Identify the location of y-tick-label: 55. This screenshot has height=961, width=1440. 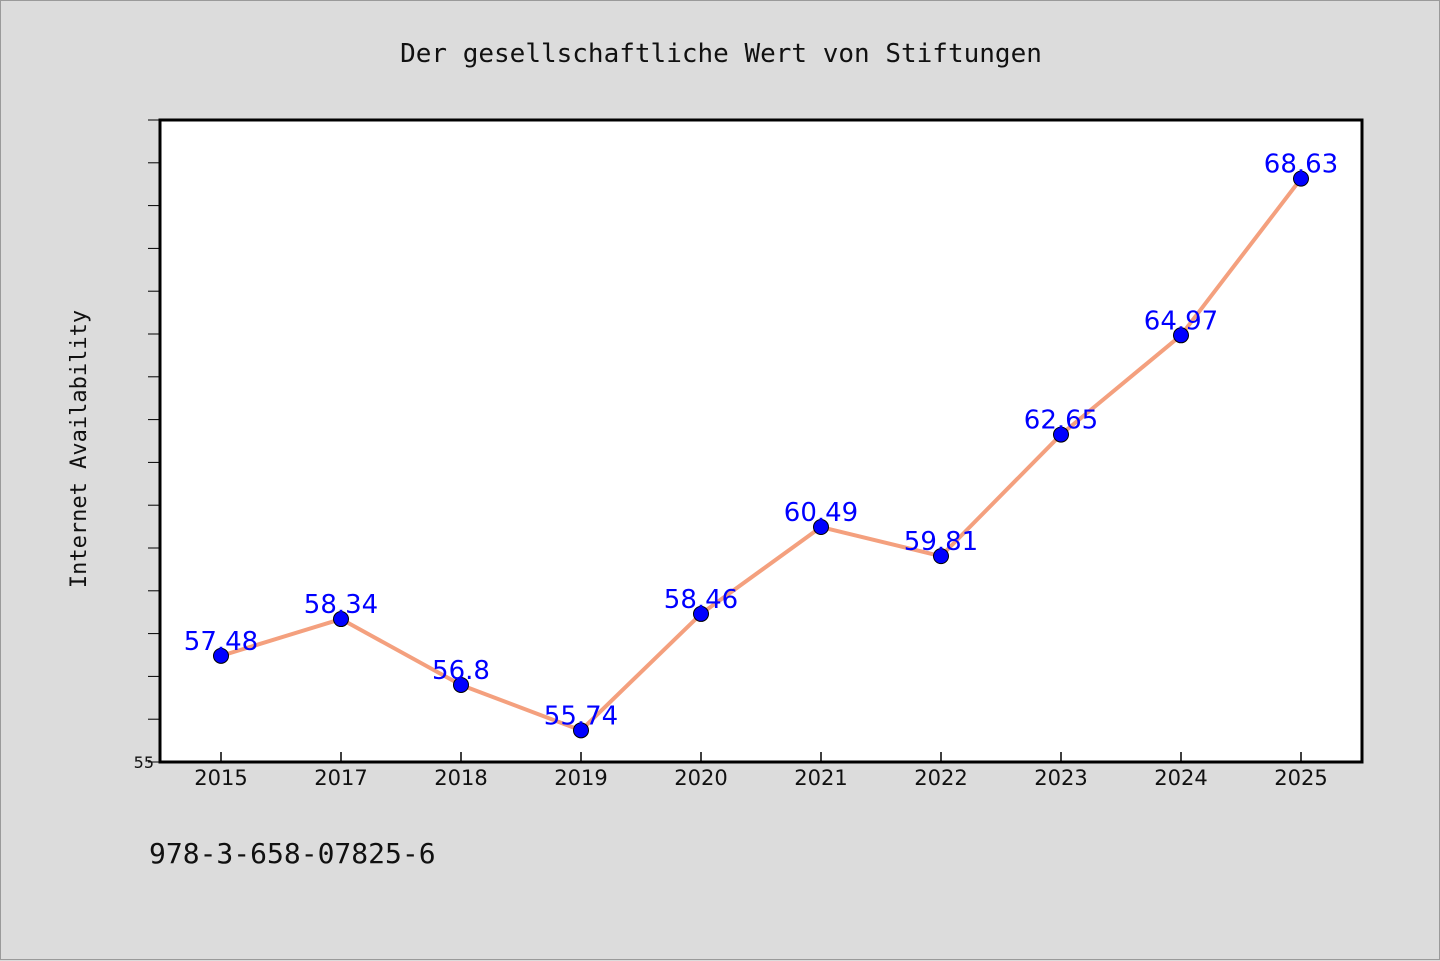
(144, 762).